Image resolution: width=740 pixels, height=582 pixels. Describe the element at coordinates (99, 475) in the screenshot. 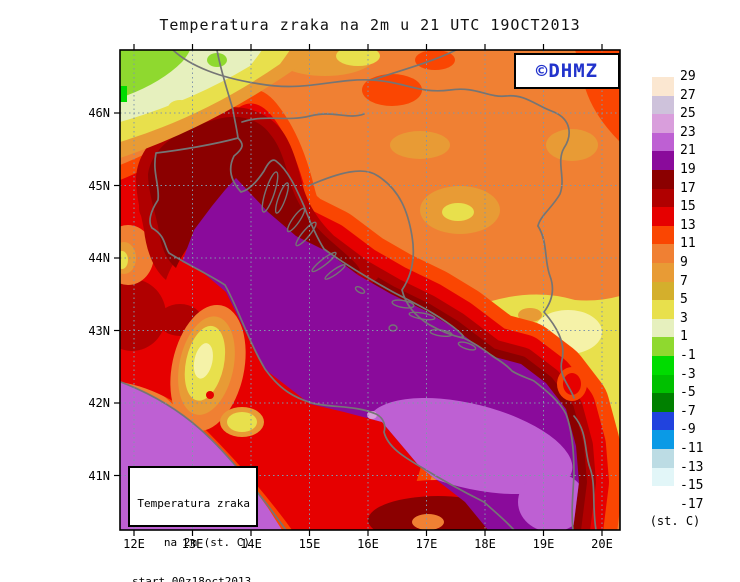

I see `lat-label-41N: 41N` at that location.